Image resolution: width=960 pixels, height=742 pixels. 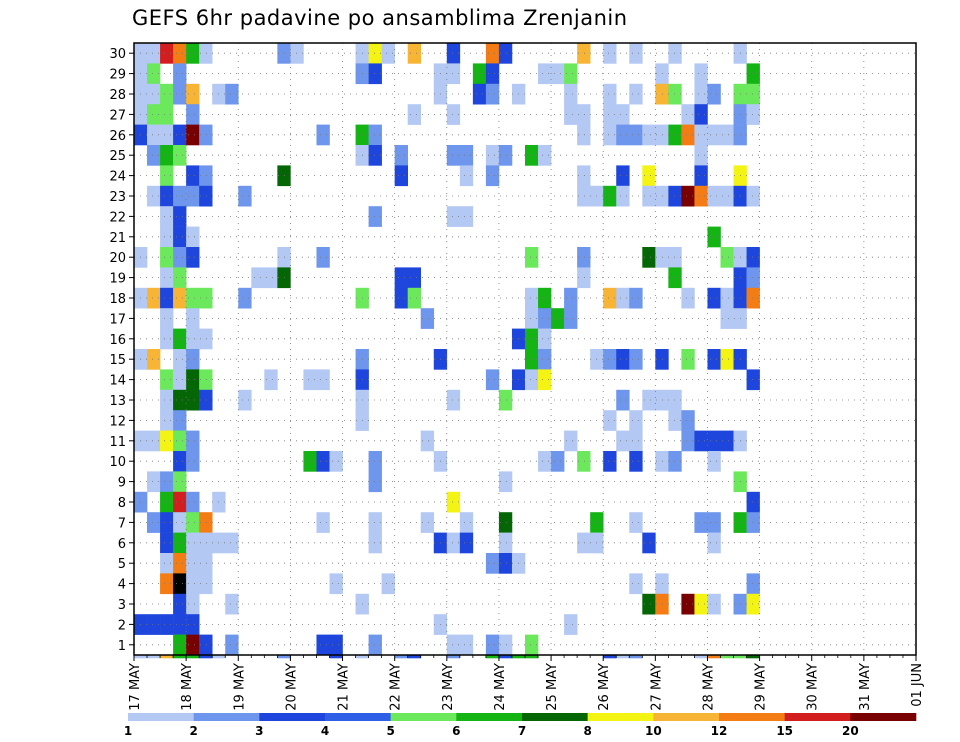 I want to click on x-tick-label: 19 MAY, so click(x=239, y=687).